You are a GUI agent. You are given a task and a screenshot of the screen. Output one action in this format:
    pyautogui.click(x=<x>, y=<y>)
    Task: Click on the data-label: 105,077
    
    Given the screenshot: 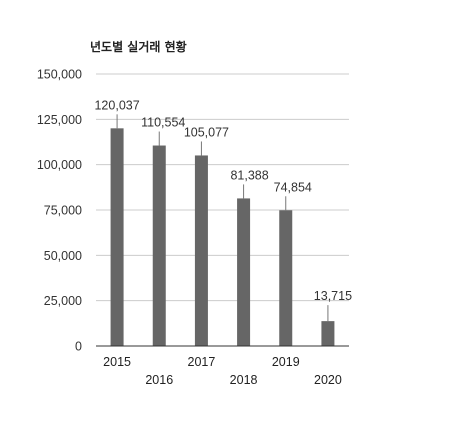 What is the action you would take?
    pyautogui.click(x=206, y=132)
    